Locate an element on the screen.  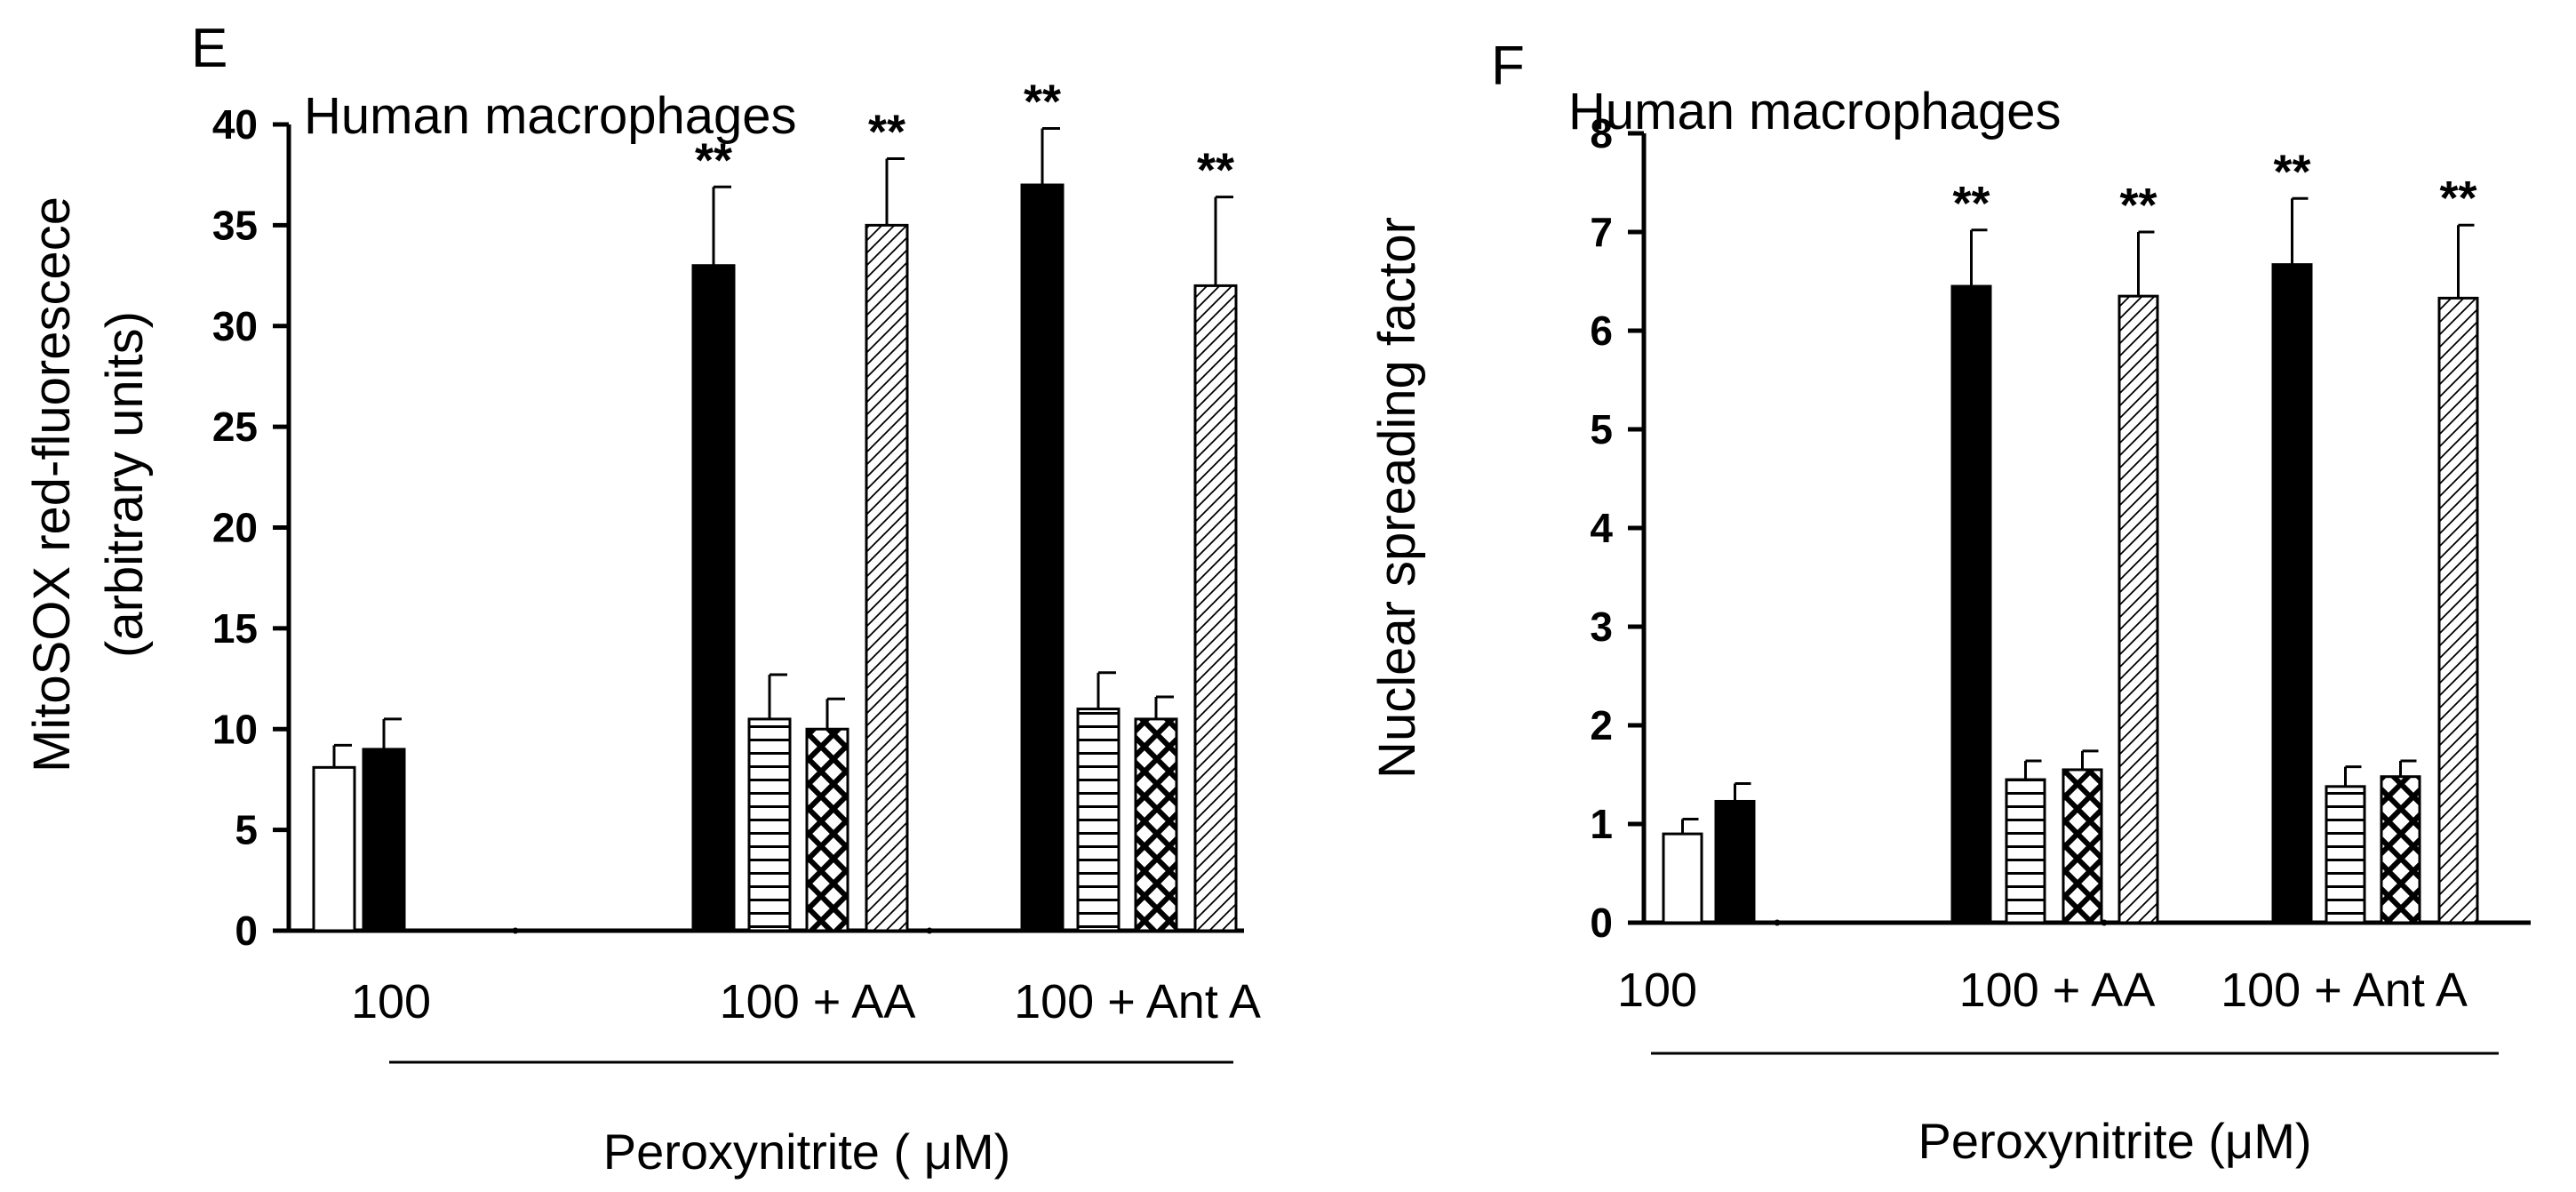
x-axis-label: Peroxynitrite (μM) is located at coordinates (2115, 1141).